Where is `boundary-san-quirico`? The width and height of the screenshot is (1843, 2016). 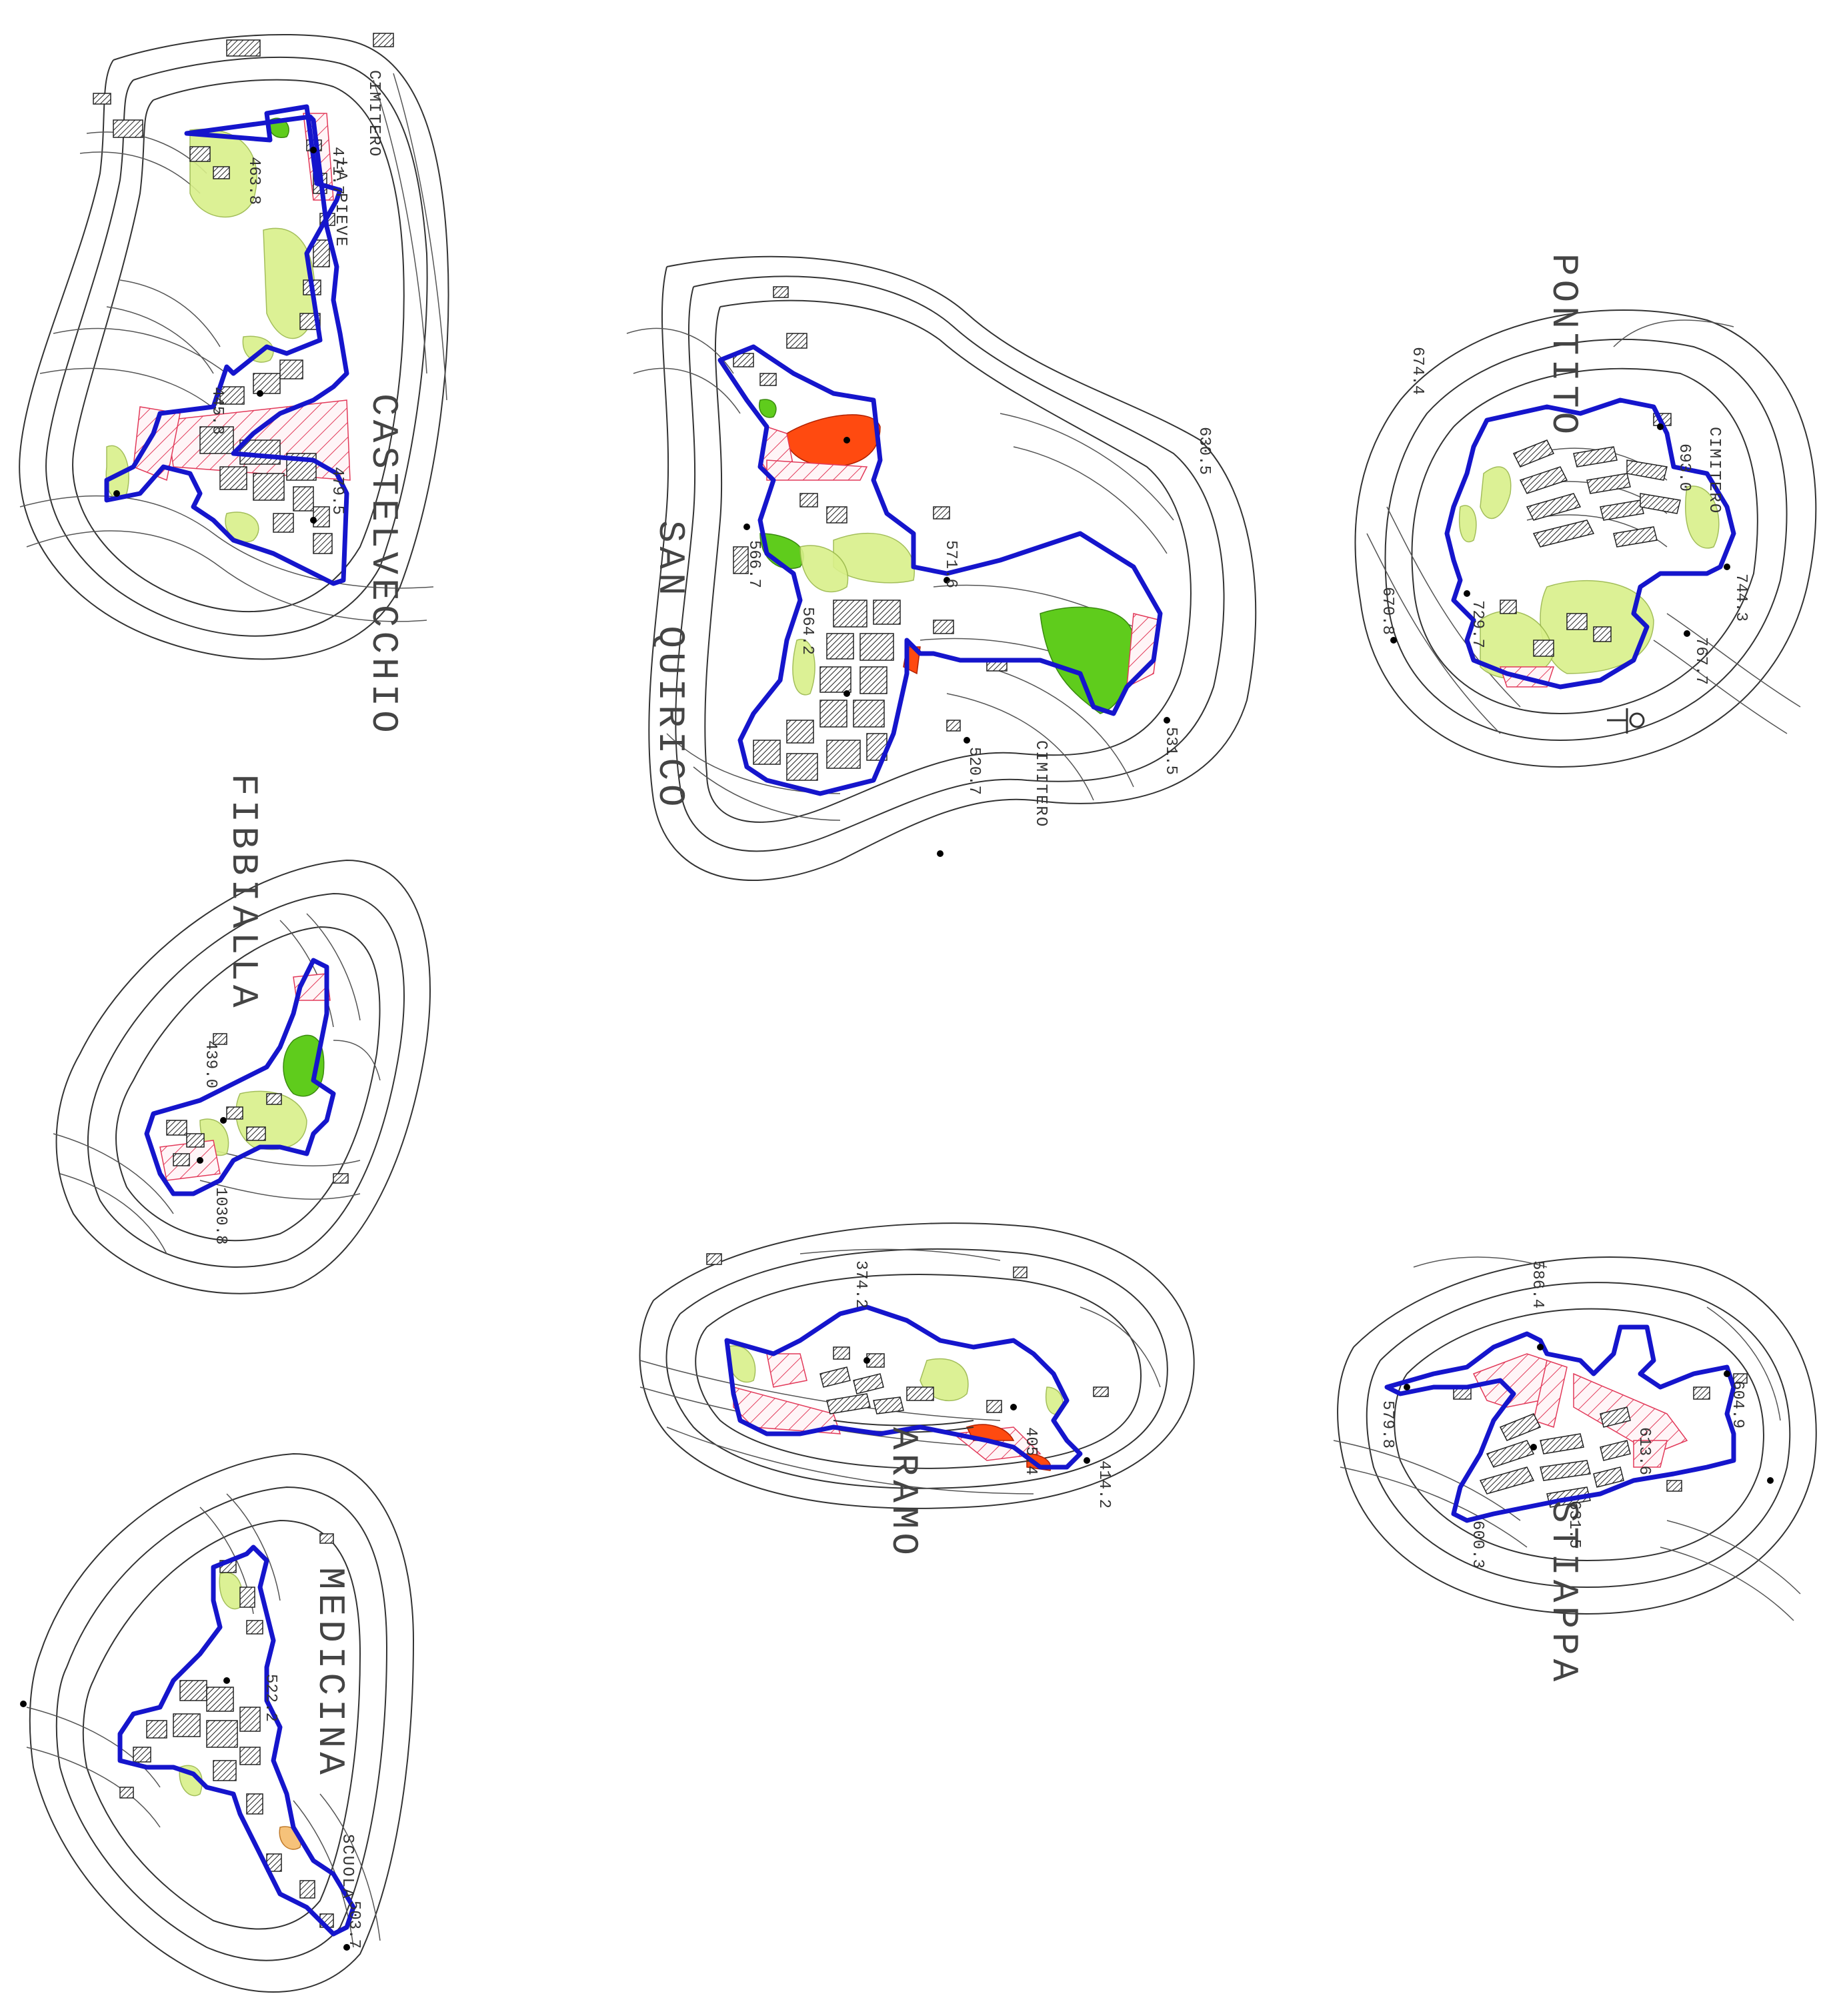 boundary-san-quirico is located at coordinates (940, 570).